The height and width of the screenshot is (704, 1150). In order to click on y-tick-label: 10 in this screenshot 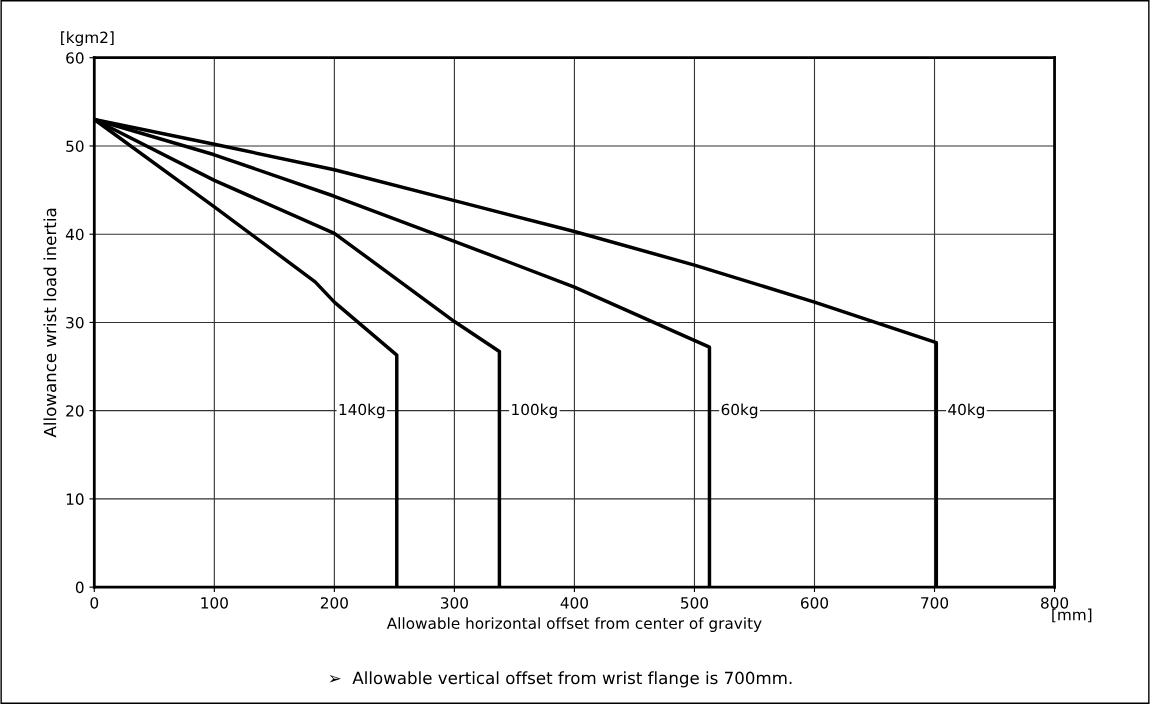, I will do `click(75, 499)`.